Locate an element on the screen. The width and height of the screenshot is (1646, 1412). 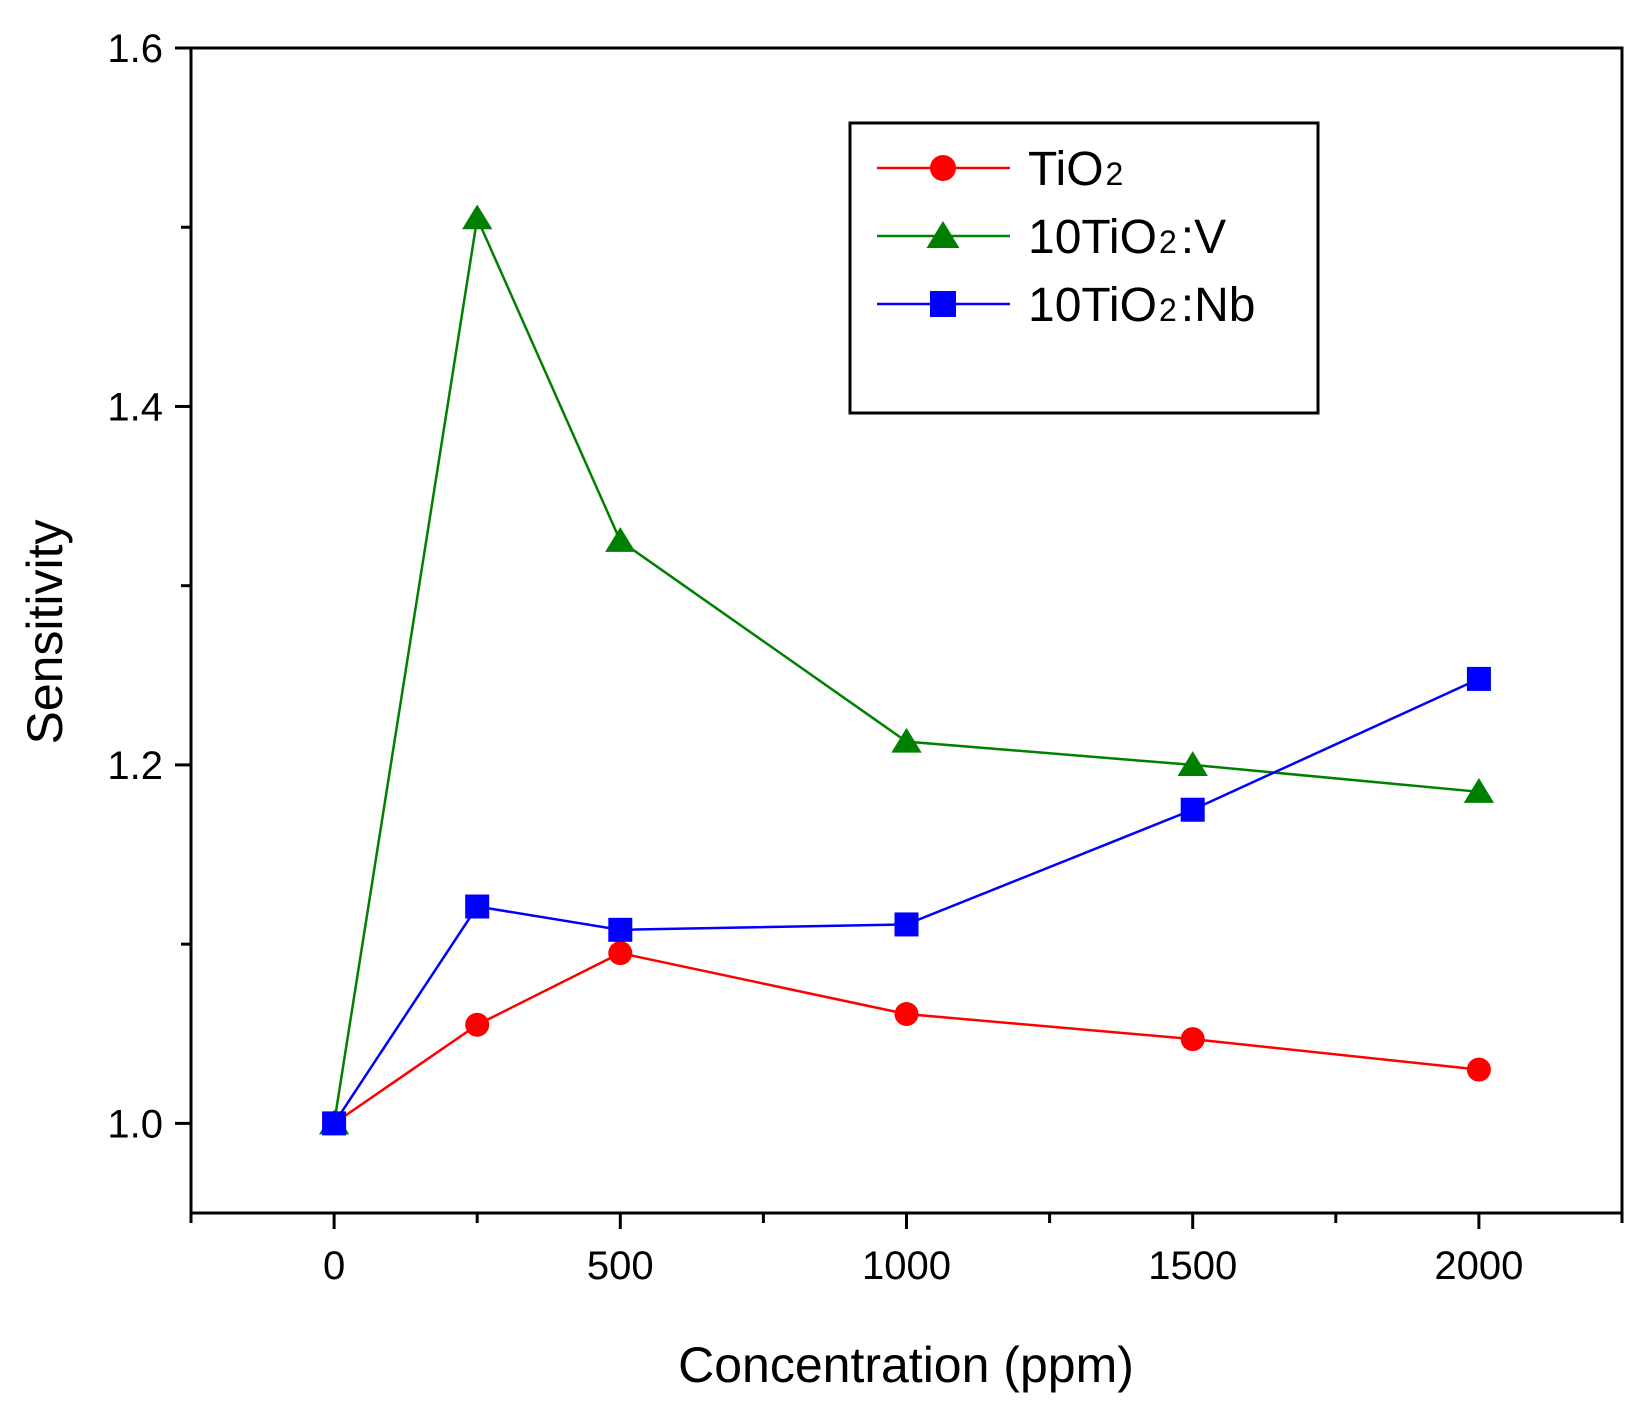
legend-entry: 10TiO2:Nb is located at coordinates (1066, 305).